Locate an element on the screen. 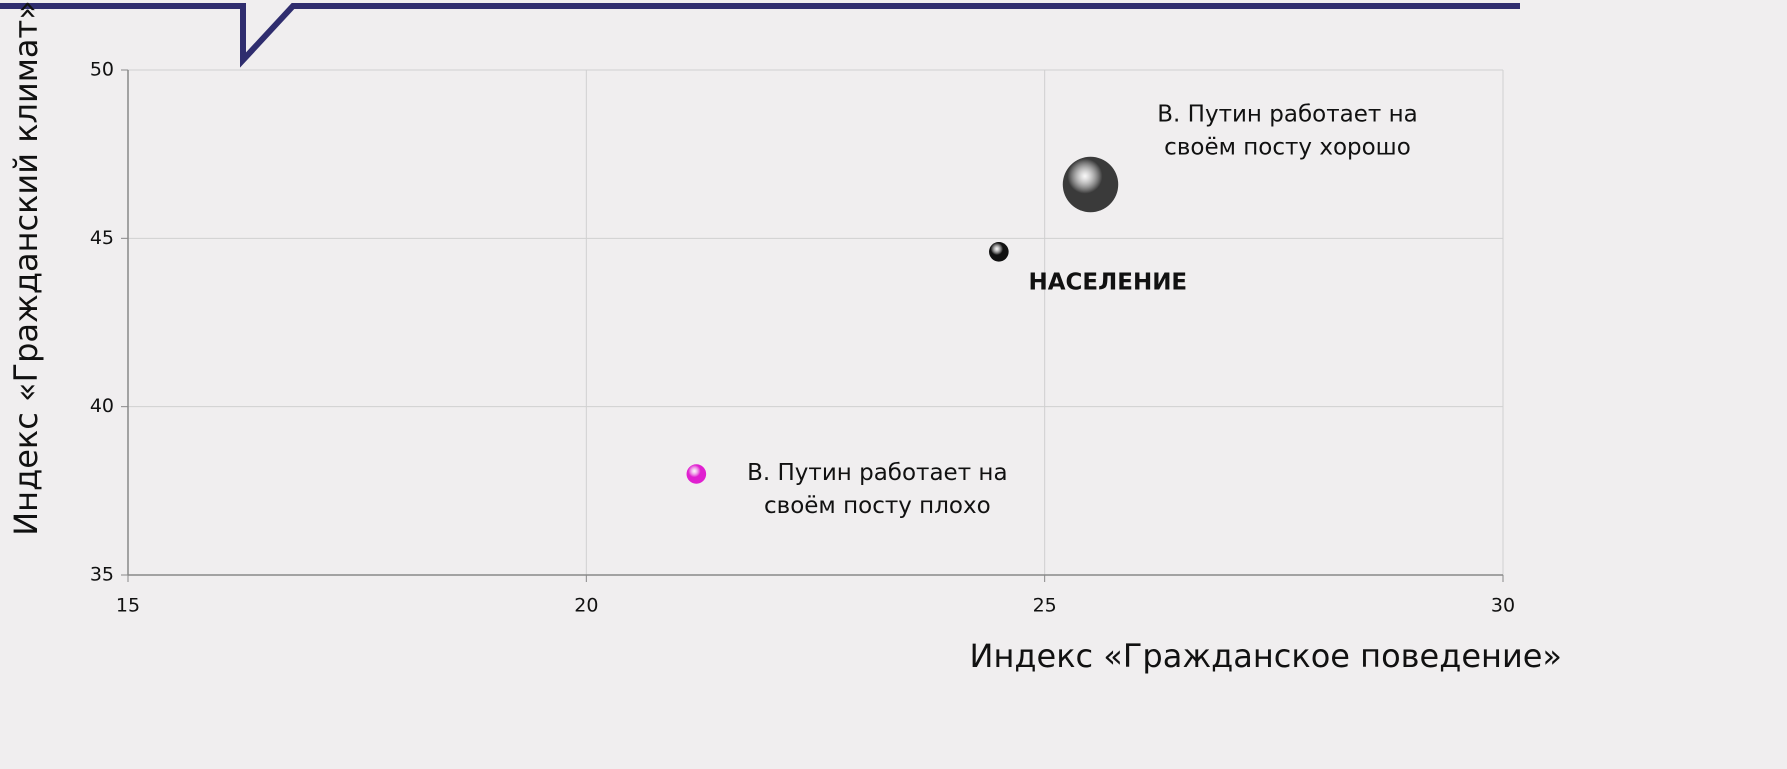 The width and height of the screenshot is (1787, 769). x-axis-title: Индекс «Гражданское поведение» is located at coordinates (1266, 656).